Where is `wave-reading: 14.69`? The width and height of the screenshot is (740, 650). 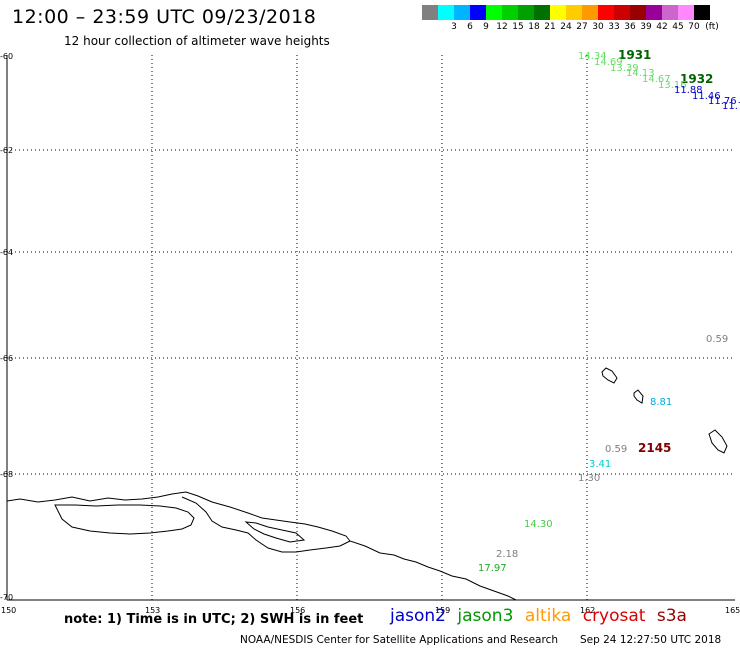 wave-reading: 14.69 is located at coordinates (608, 62).